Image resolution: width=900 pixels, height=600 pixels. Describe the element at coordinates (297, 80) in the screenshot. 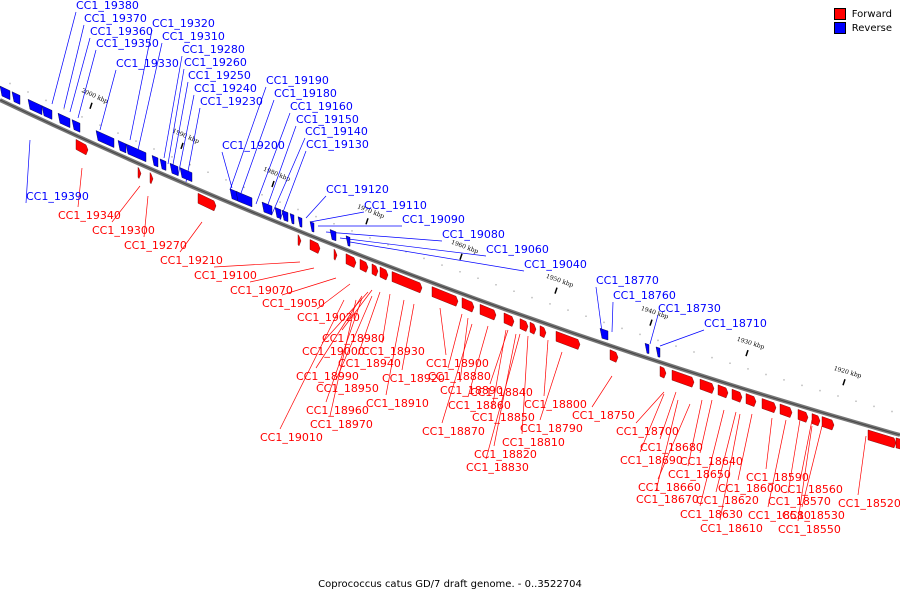

I see `reverse-gene-label: CC1_19190` at that location.